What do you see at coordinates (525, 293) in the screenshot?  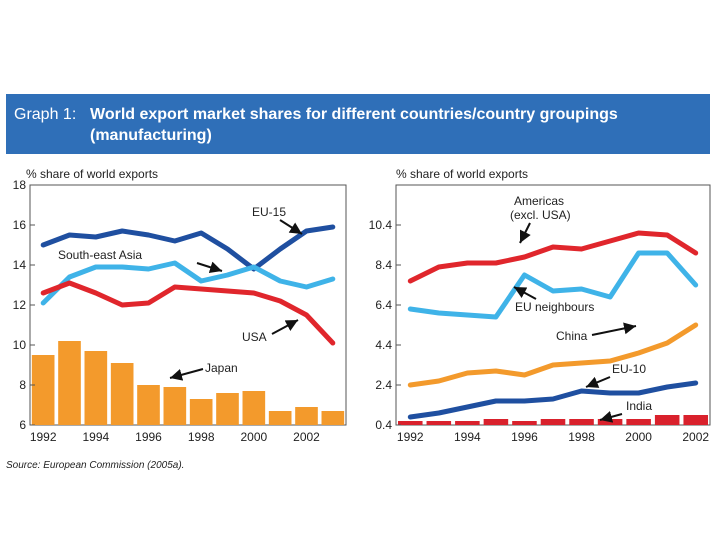 I see `arrow-eu-neighbours` at bounding box center [525, 293].